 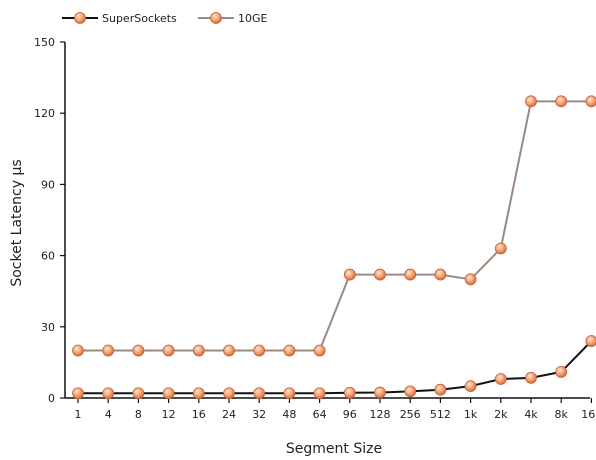 I want to click on legend: SuperSockets 10GE, so click(x=165, y=18).